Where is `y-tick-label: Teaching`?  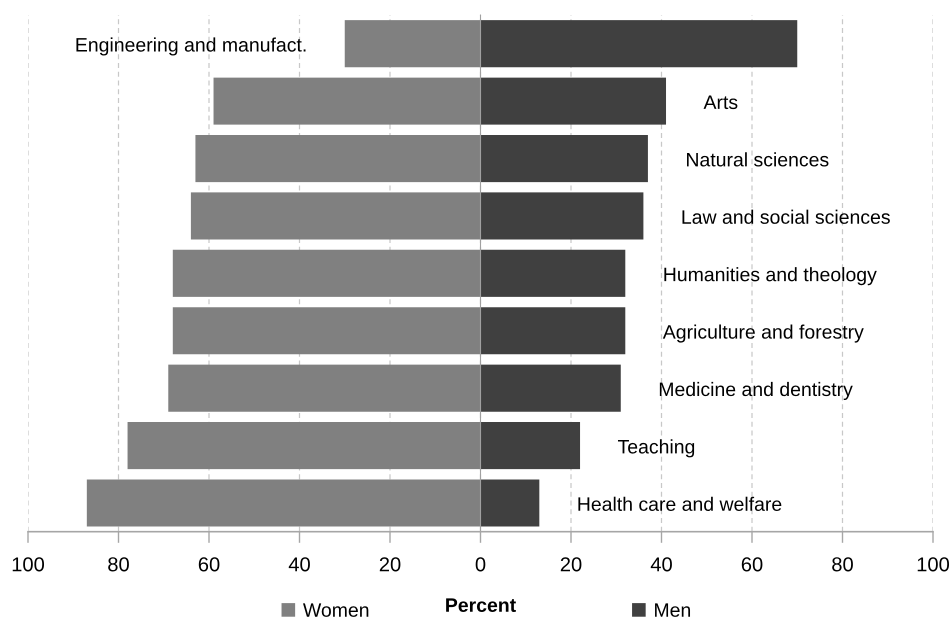
y-tick-label: Teaching is located at coordinates (656, 448).